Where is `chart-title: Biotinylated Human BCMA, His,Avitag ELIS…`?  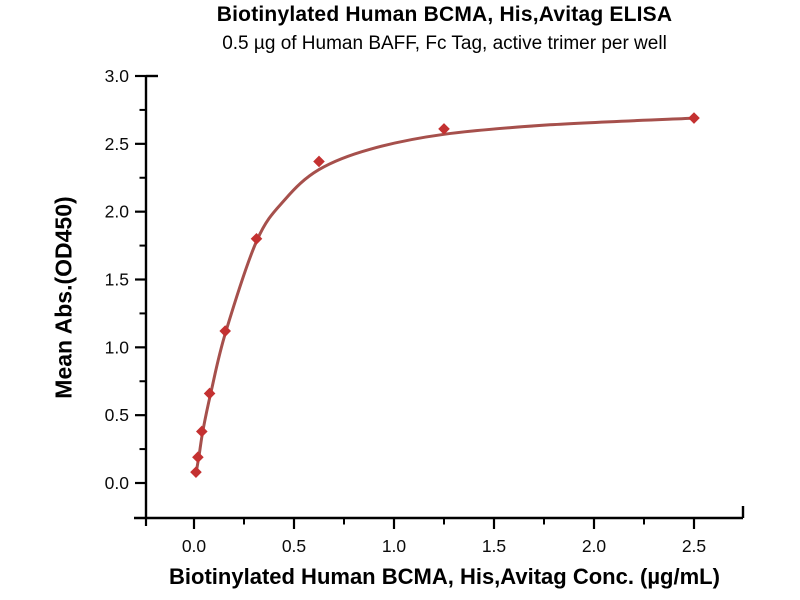
chart-title: Biotinylated Human BCMA, His,Avitag ELIS… is located at coordinates (444, 14).